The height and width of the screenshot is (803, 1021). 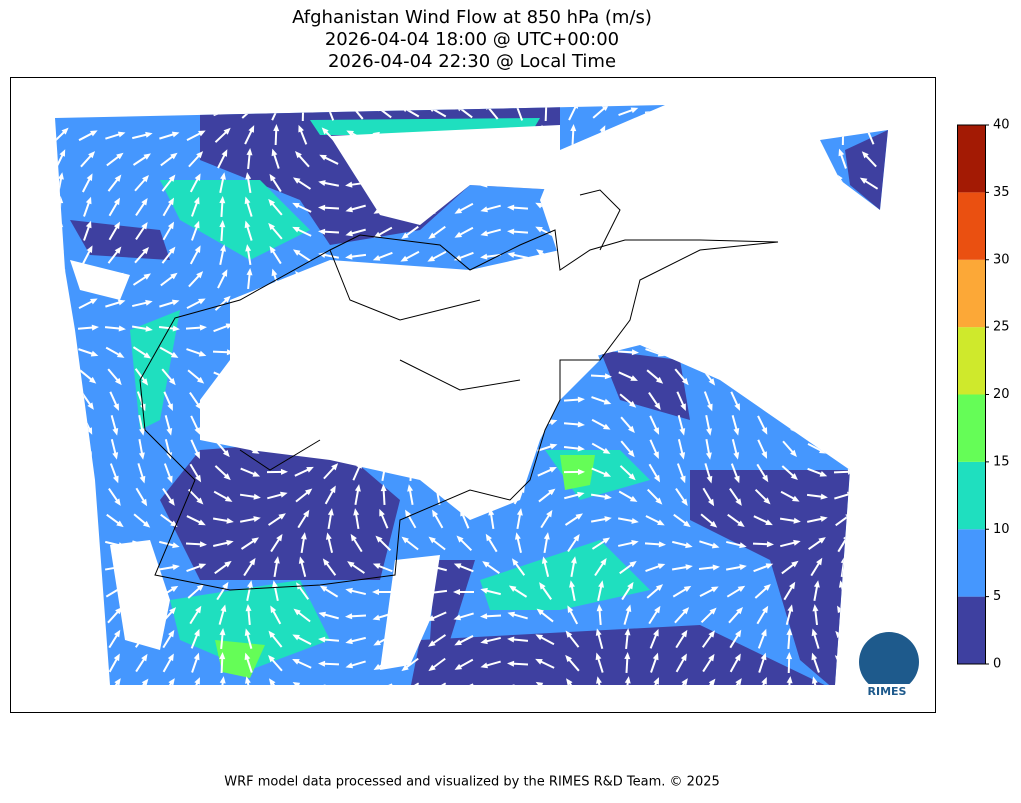 What do you see at coordinates (1001, 192) in the screenshot?
I see `colorbar-tick-label: 35` at bounding box center [1001, 192].